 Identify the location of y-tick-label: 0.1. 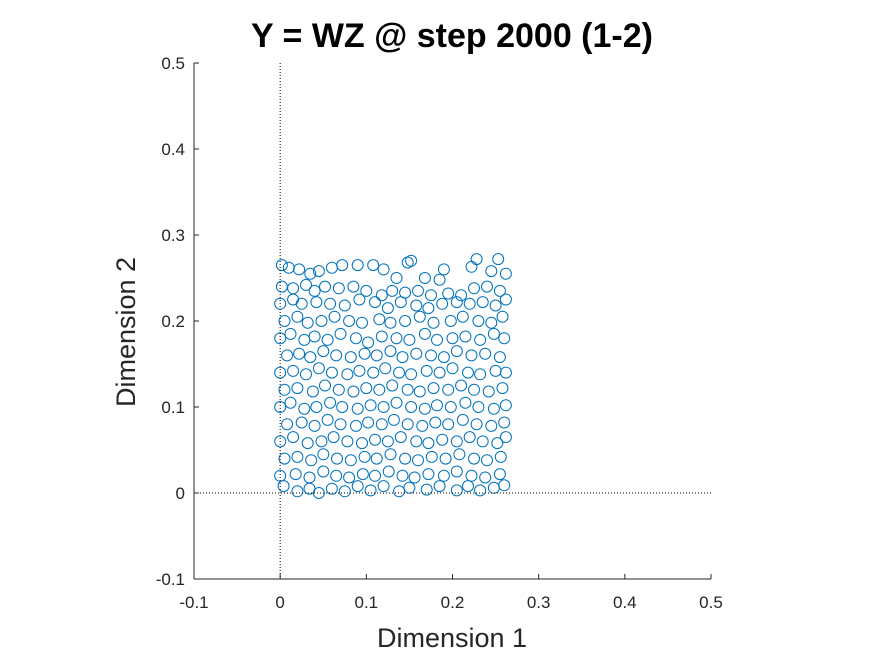
(173, 407).